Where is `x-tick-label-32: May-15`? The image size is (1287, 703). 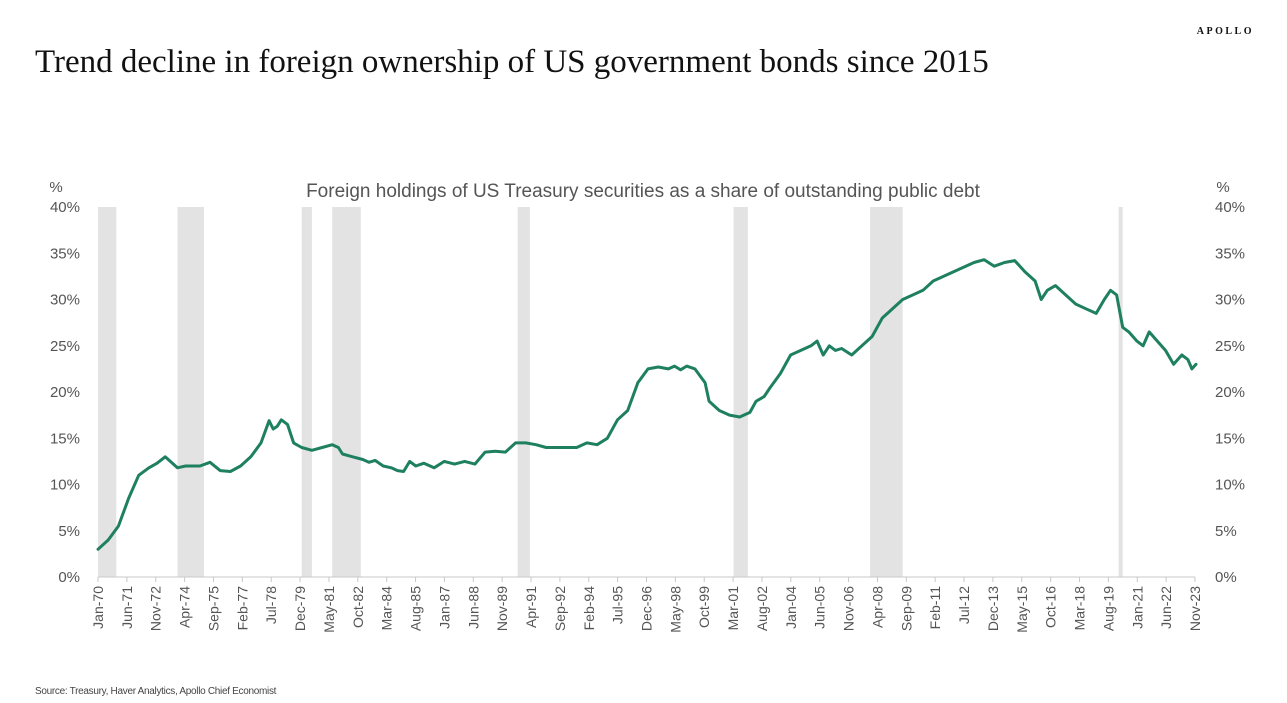 x-tick-label-32: May-15 is located at coordinates (1022, 609).